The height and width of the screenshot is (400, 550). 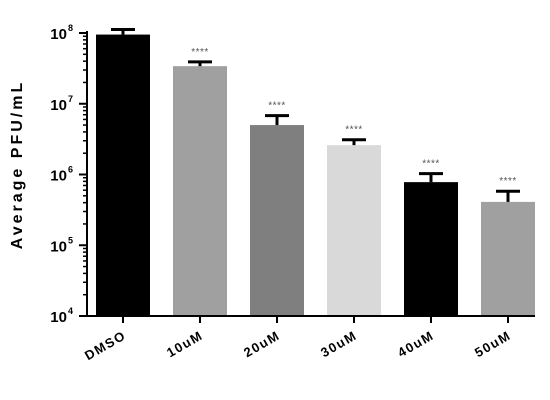 What do you see at coordinates (415, 344) in the screenshot?
I see `x-tick-label: 40uM` at bounding box center [415, 344].